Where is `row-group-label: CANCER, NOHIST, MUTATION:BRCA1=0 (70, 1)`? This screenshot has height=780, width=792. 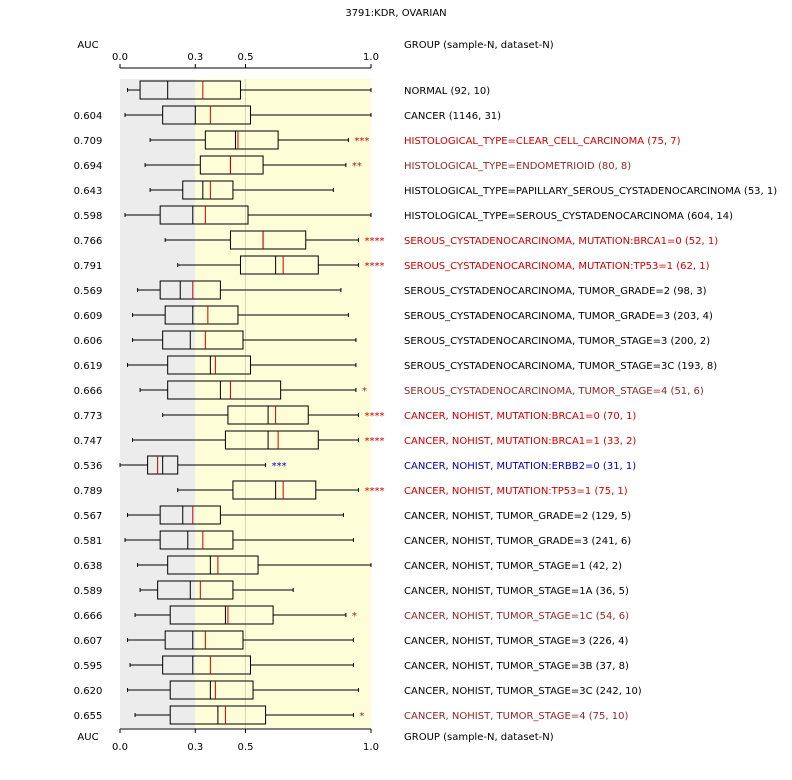
row-group-label: CANCER, NOHIST, MUTATION:BRCA1=0 (70, 1) is located at coordinates (520, 416).